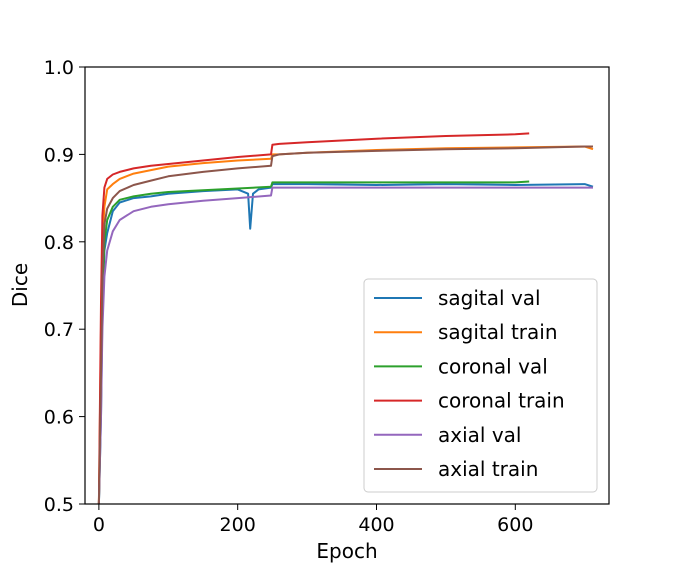 This screenshot has width=676, height=567. What do you see at coordinates (59, 418) in the screenshot?
I see `y-tick-label: 0.6` at bounding box center [59, 418].